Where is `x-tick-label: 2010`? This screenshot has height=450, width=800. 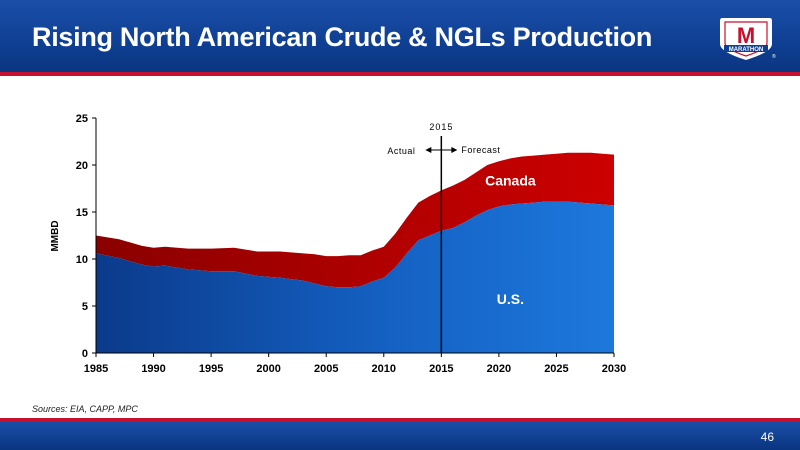 x-tick-label: 2010 is located at coordinates (384, 369).